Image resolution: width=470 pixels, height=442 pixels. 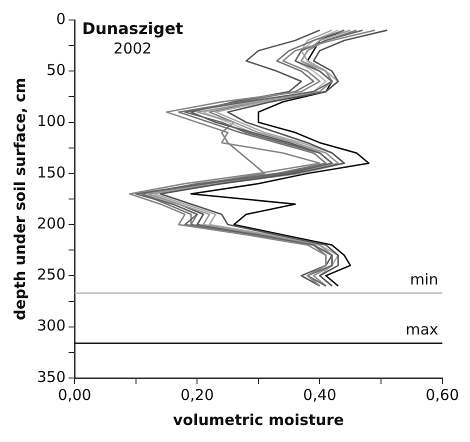 I want to click on y-tick-label: 50, so click(x=56, y=70).